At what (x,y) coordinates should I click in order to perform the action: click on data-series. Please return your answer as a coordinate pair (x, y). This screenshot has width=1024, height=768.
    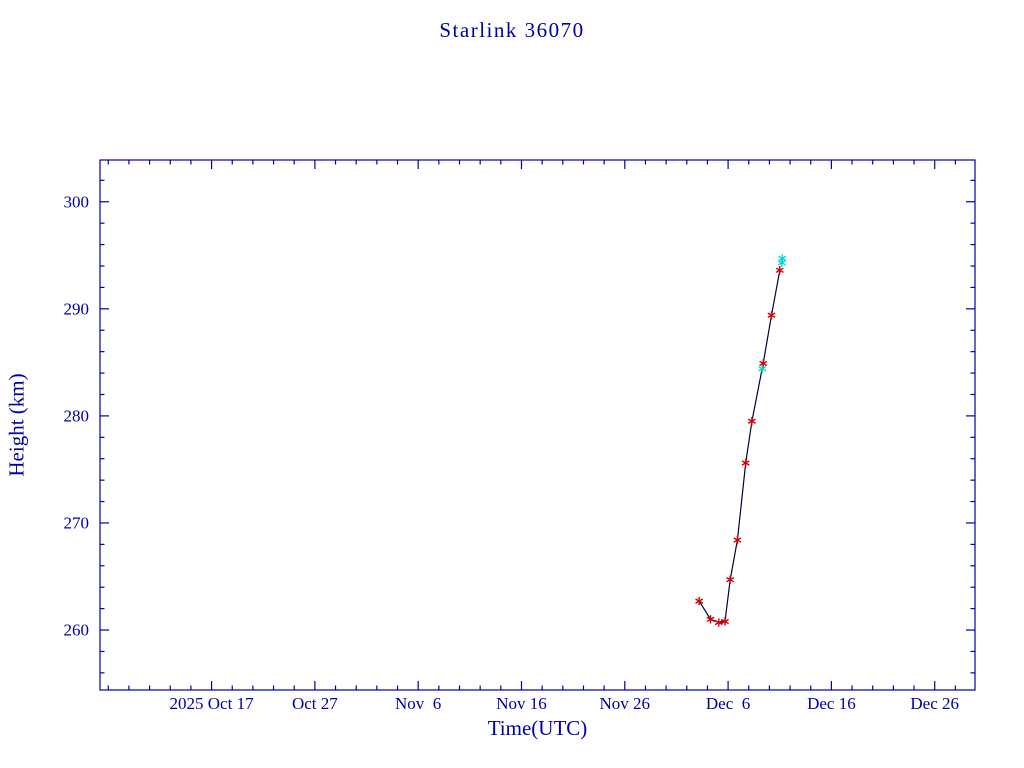
    Looking at the image, I should click on (741, 440).